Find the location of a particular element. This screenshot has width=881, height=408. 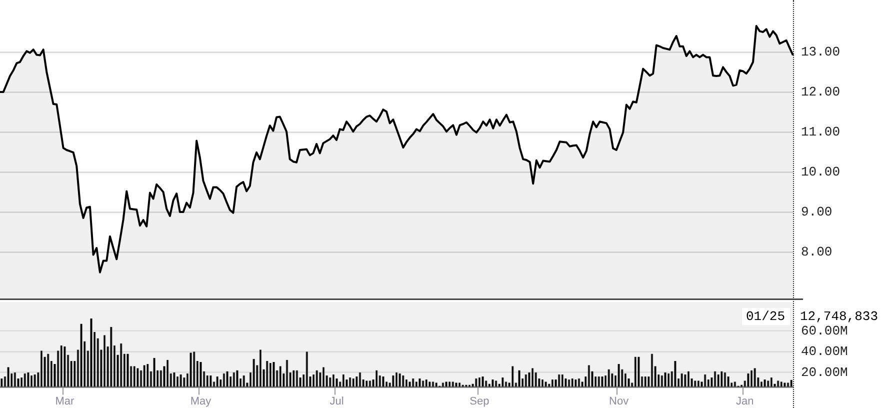

text: 12,748,833 is located at coordinates (839, 316).